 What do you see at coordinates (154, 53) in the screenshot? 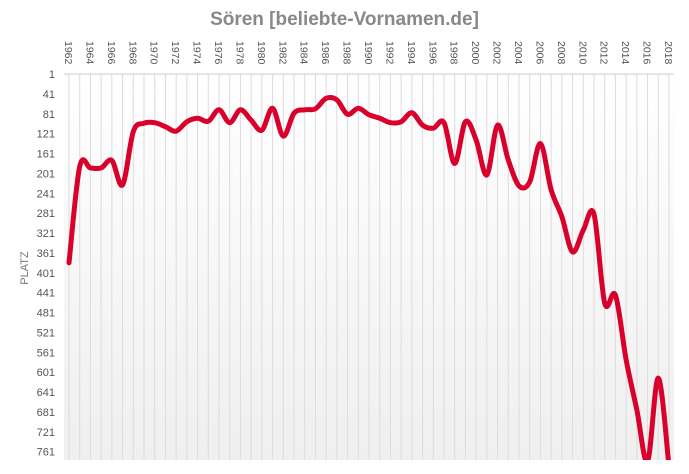
I see `x-tick-label: 1970` at bounding box center [154, 53].